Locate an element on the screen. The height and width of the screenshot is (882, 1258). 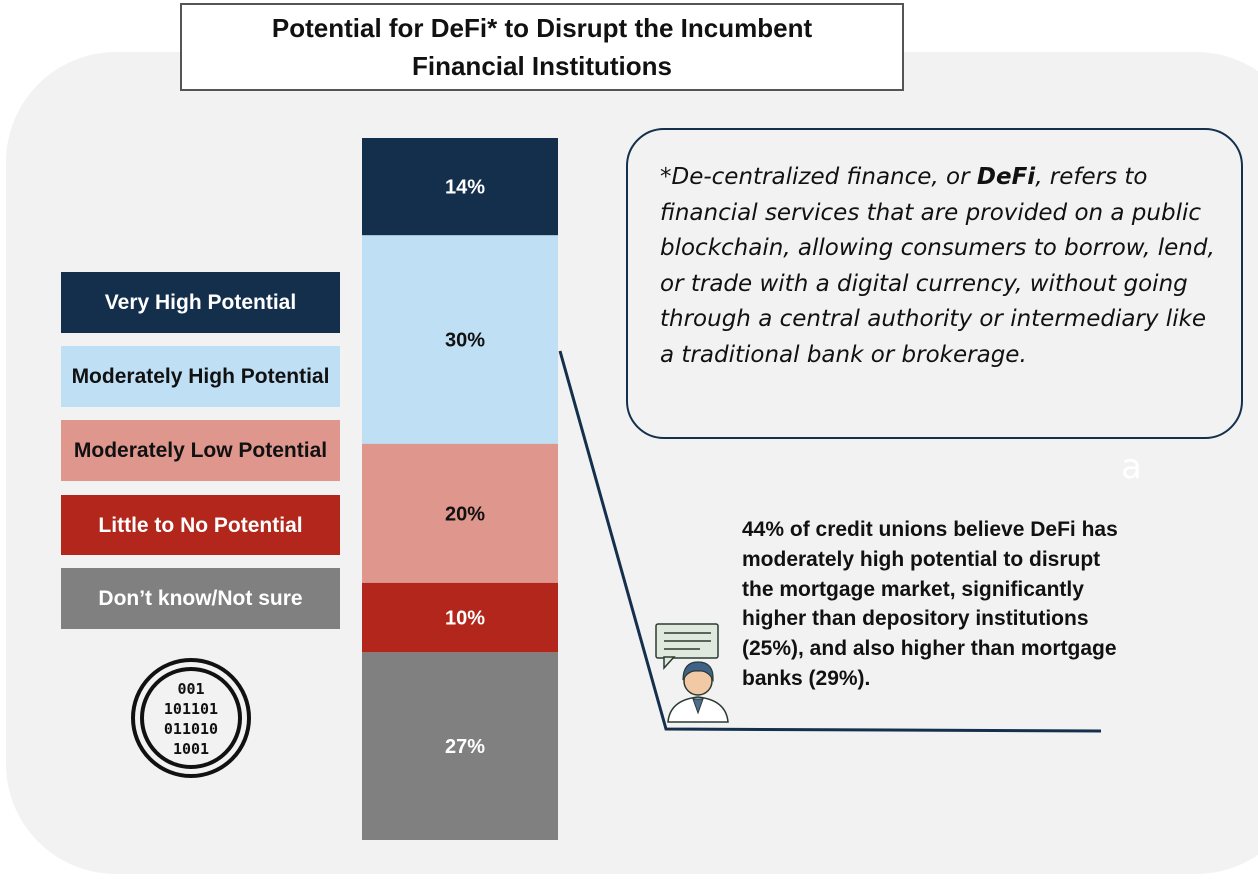
legend-item-little-to-no: Little to No Potential is located at coordinates (200, 525).